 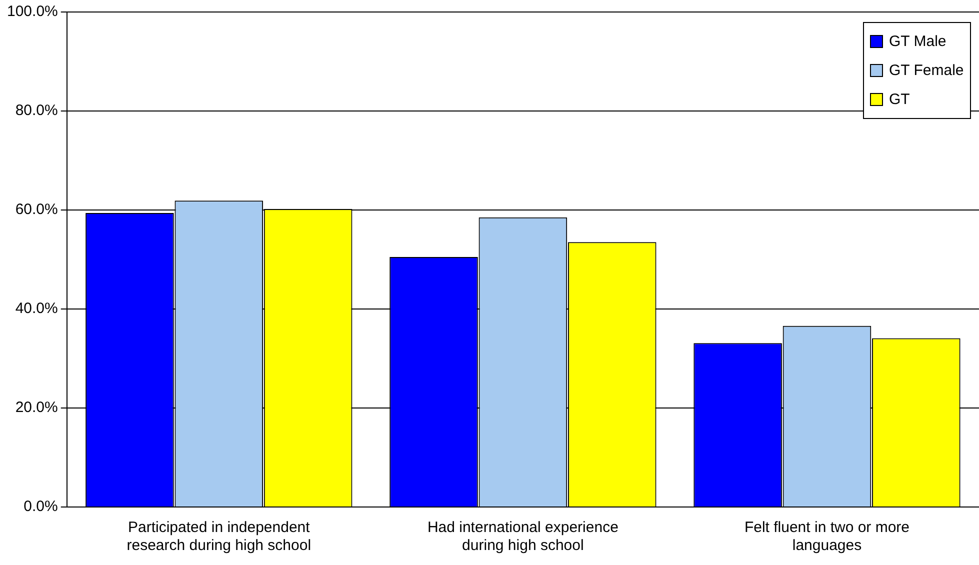 I want to click on y-tick-label: 40.0%, so click(x=36, y=309).